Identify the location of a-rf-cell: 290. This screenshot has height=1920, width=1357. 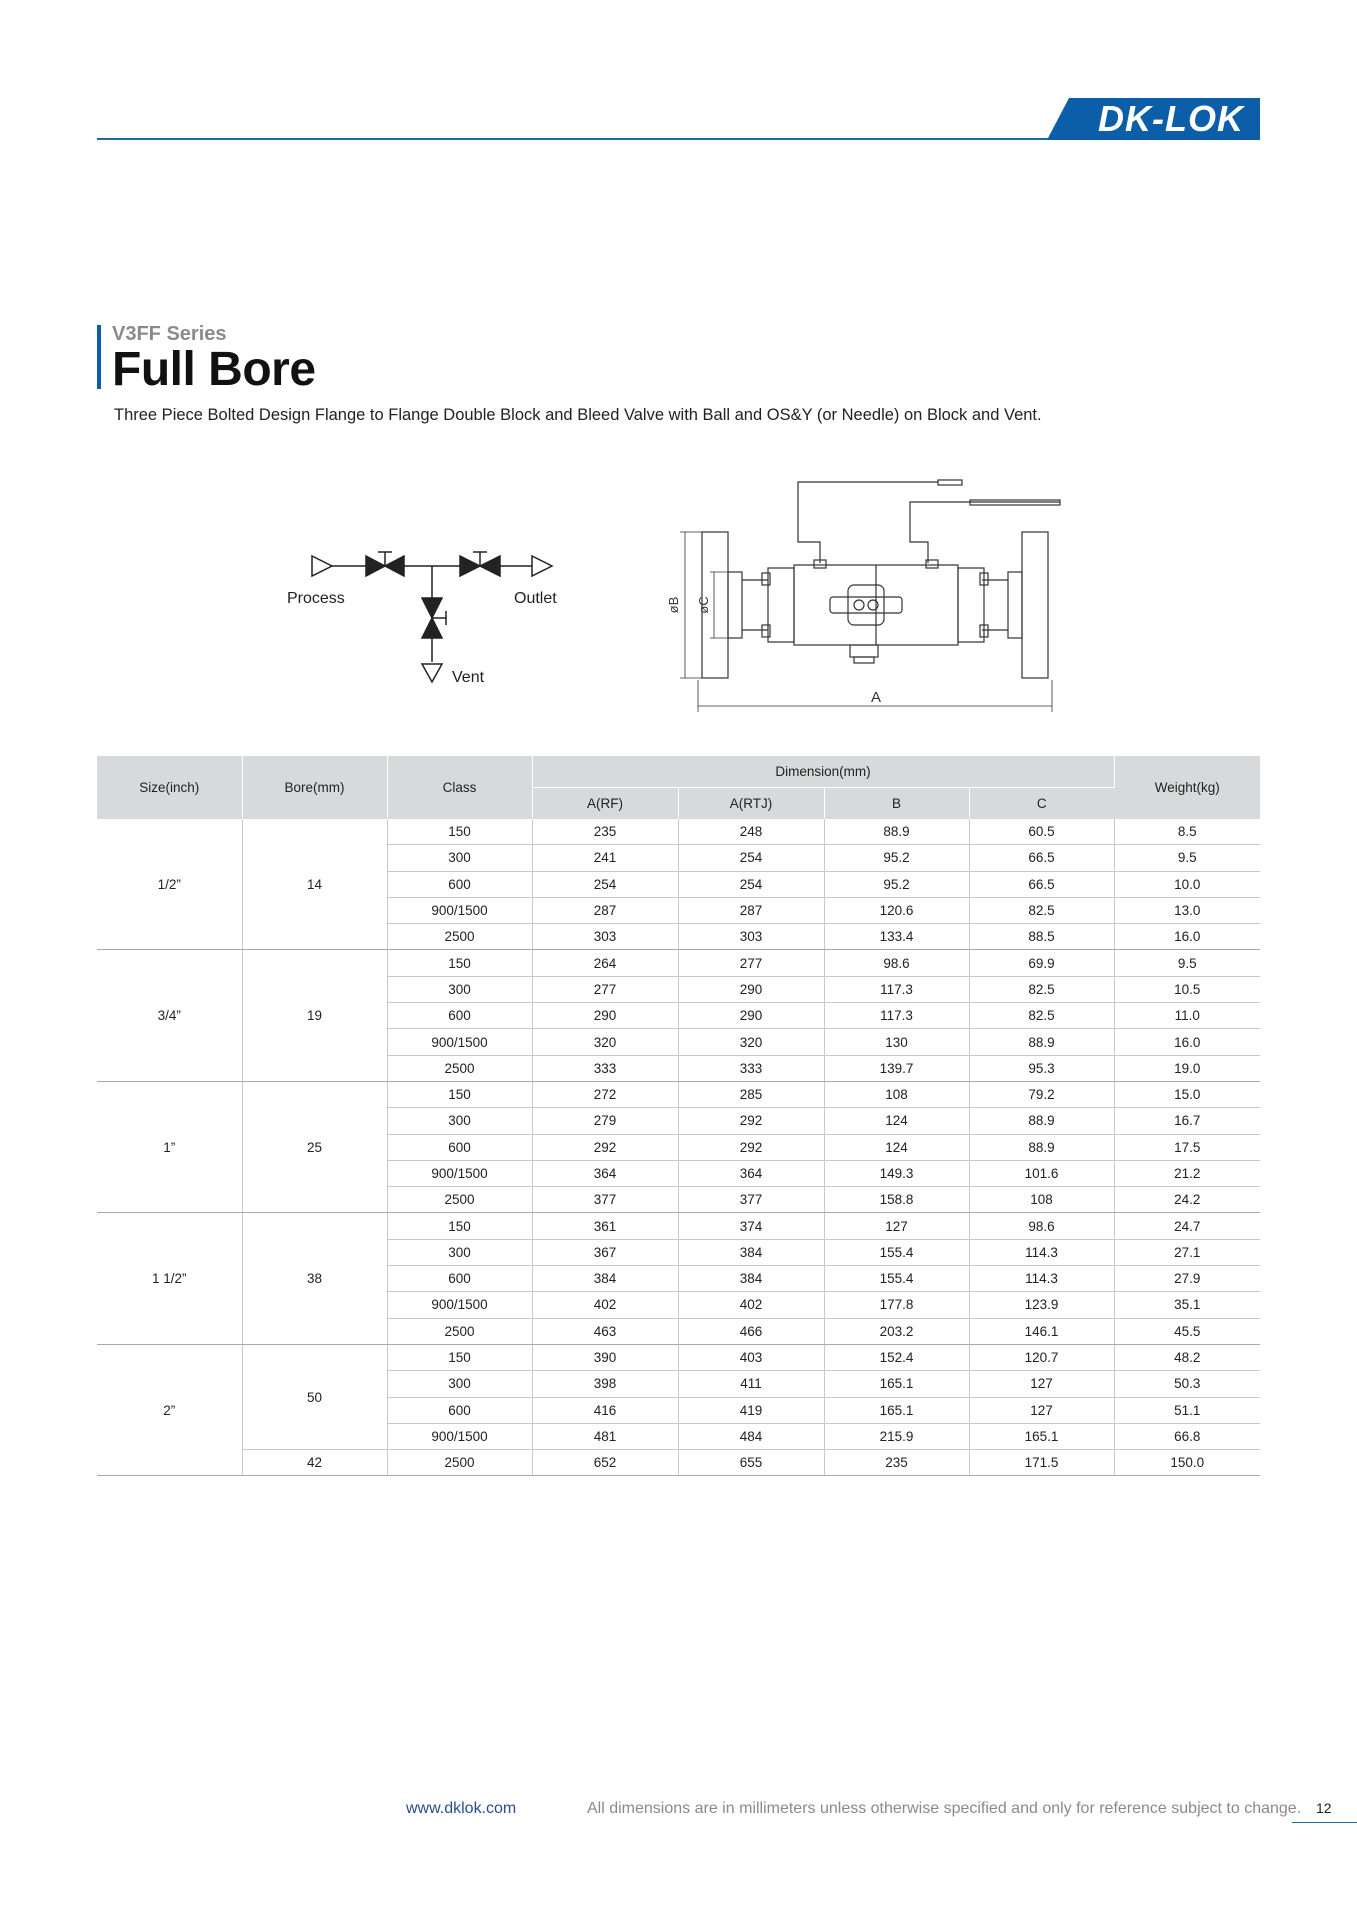
(605, 1016).